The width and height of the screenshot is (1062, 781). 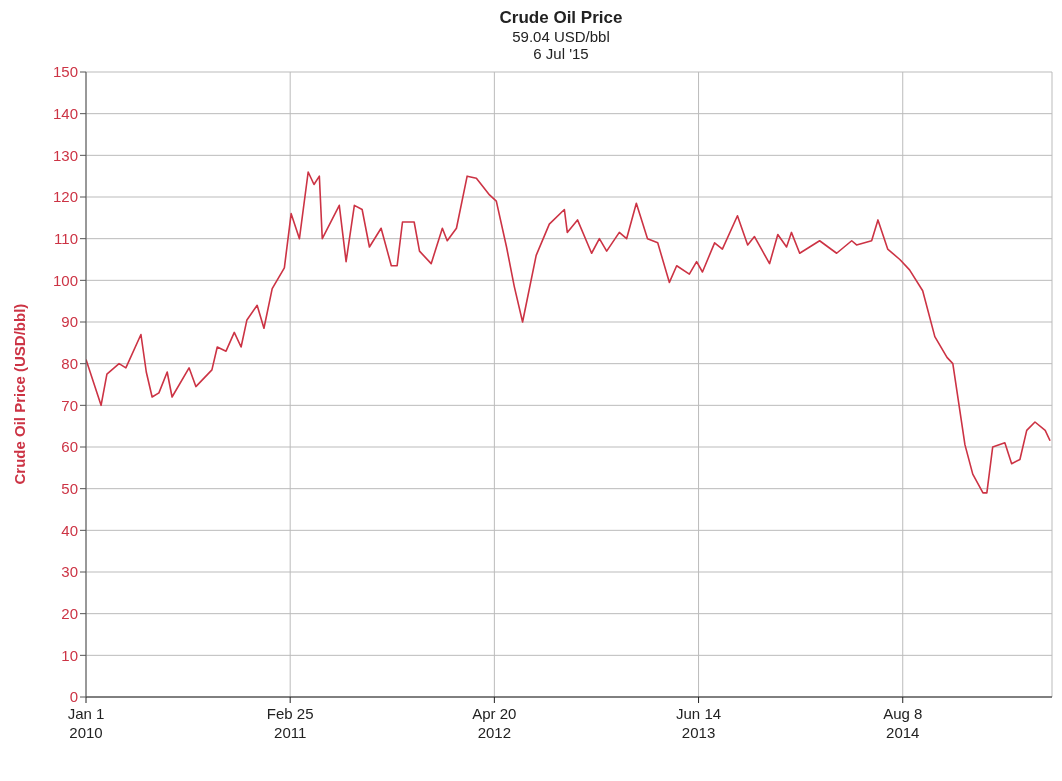 I want to click on y-tick-label: 60, so click(x=69, y=447).